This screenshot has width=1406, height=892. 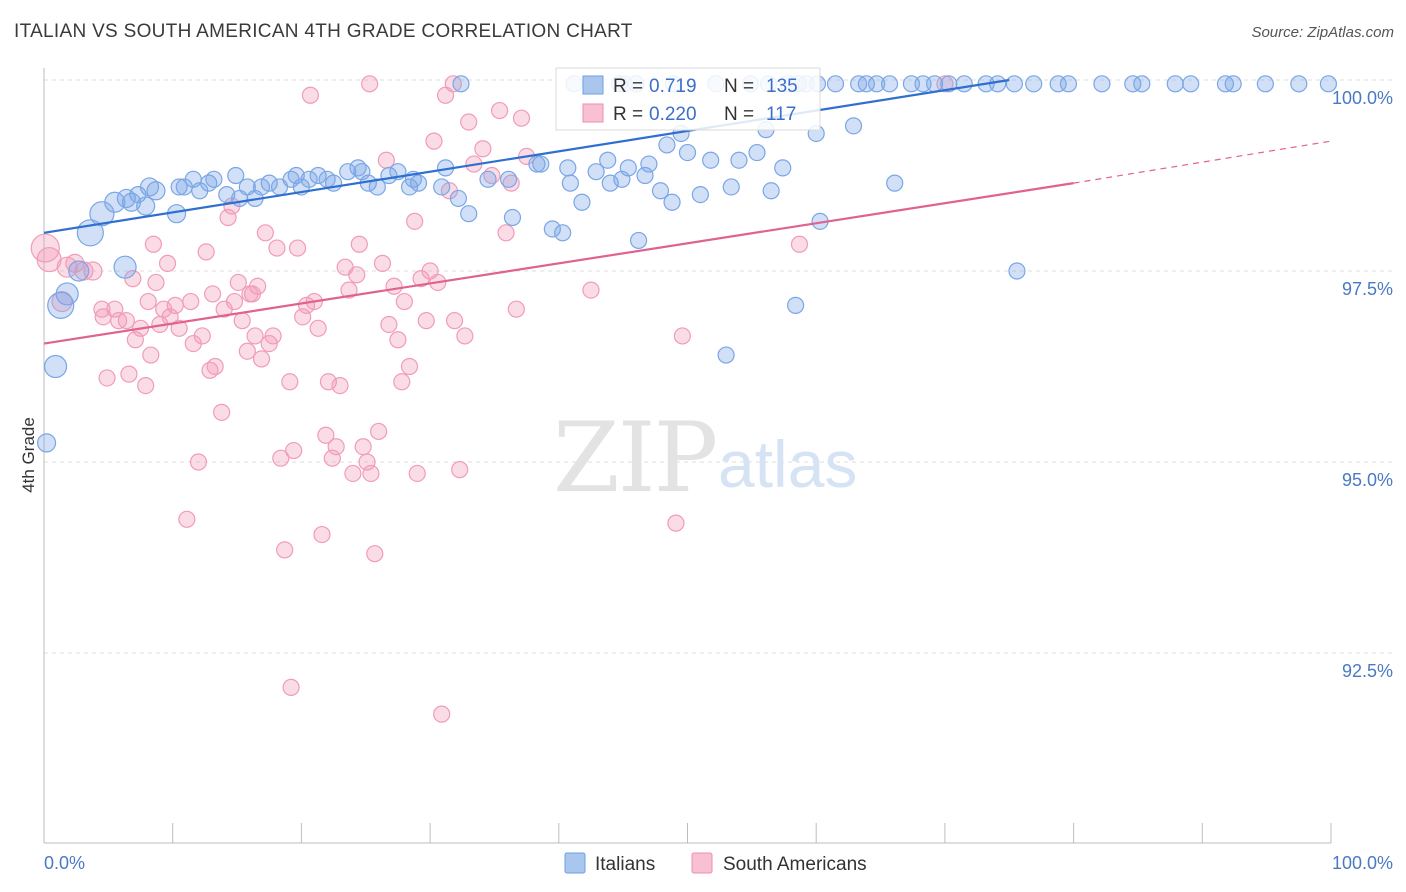 I want to click on legend-r-value-italians: 0.719, so click(x=673, y=86).